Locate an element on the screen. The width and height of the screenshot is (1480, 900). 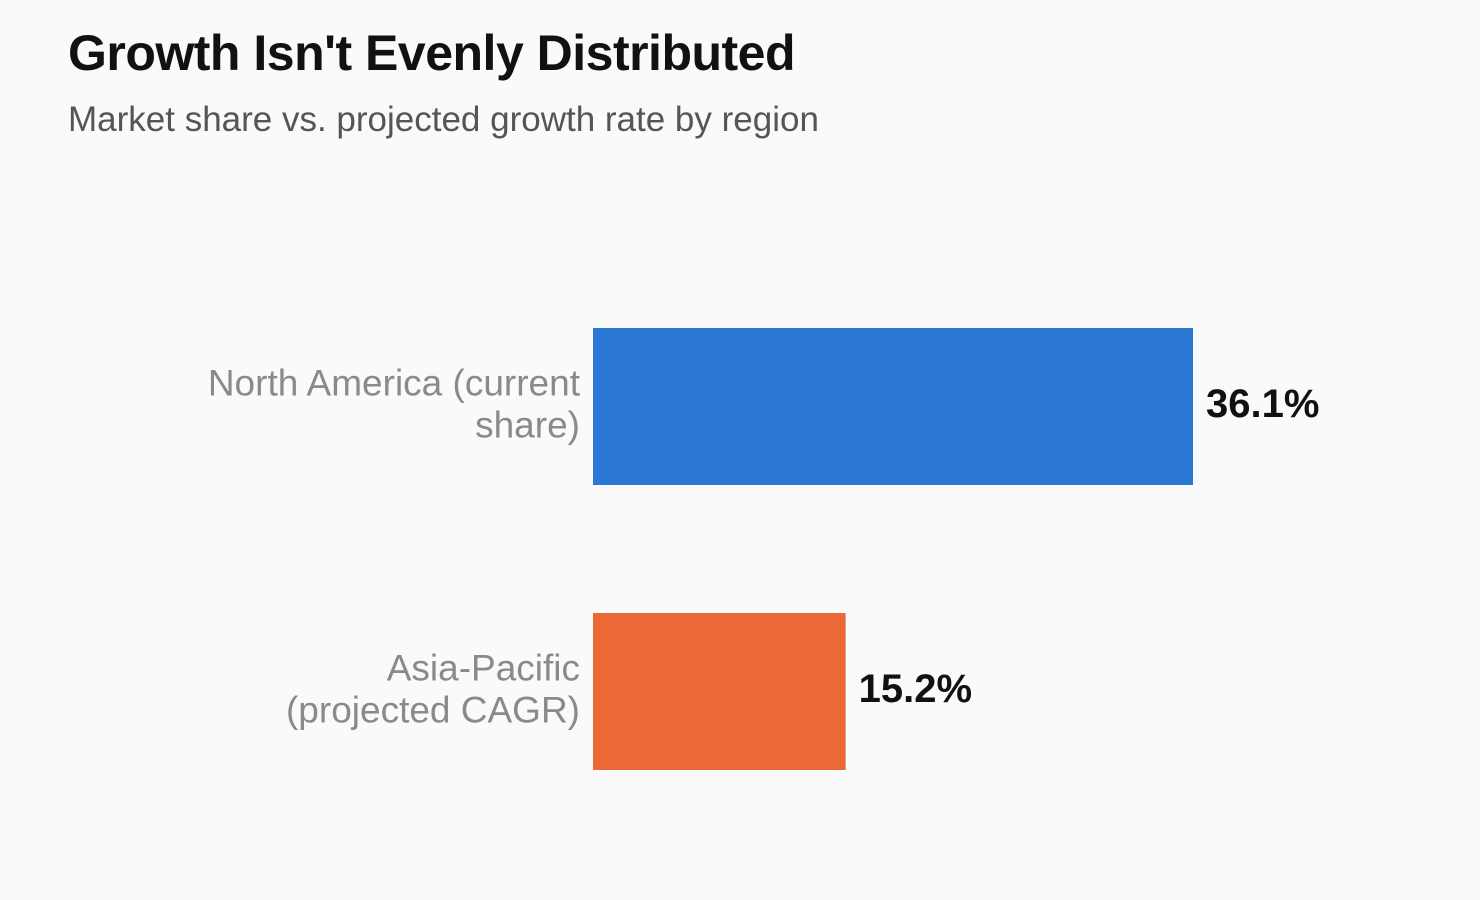
category-label-1: Asia-Pacific (projected CAGR) is located at coordinates (433, 688).